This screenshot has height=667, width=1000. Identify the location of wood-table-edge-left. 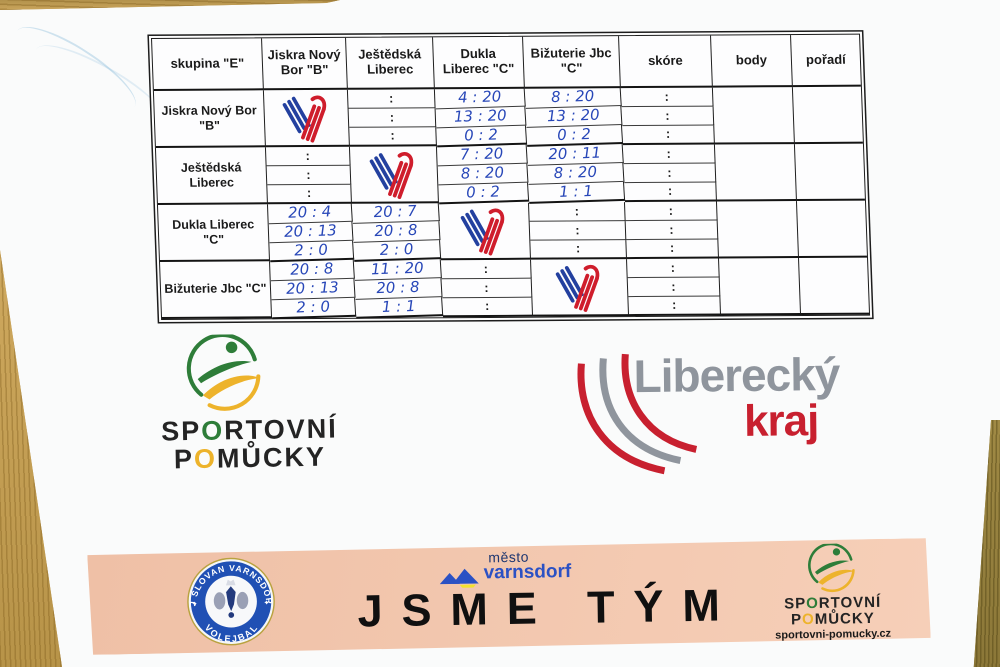
(31, 458).